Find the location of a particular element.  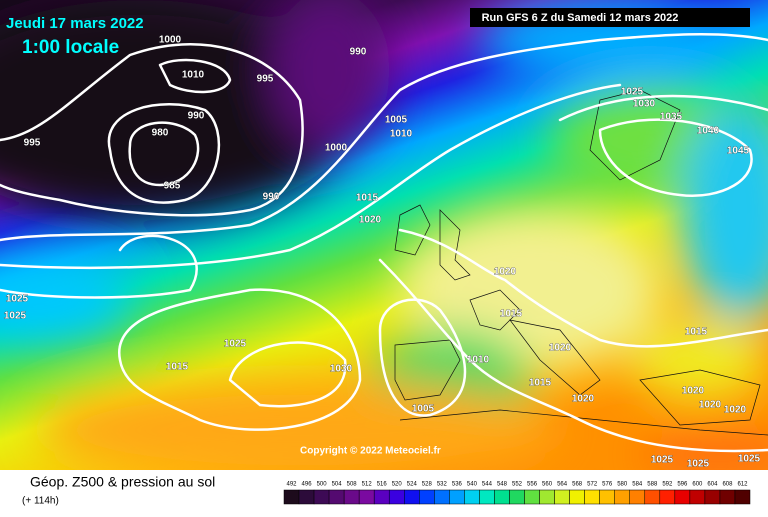

legend-label: 536 is located at coordinates (457, 485).